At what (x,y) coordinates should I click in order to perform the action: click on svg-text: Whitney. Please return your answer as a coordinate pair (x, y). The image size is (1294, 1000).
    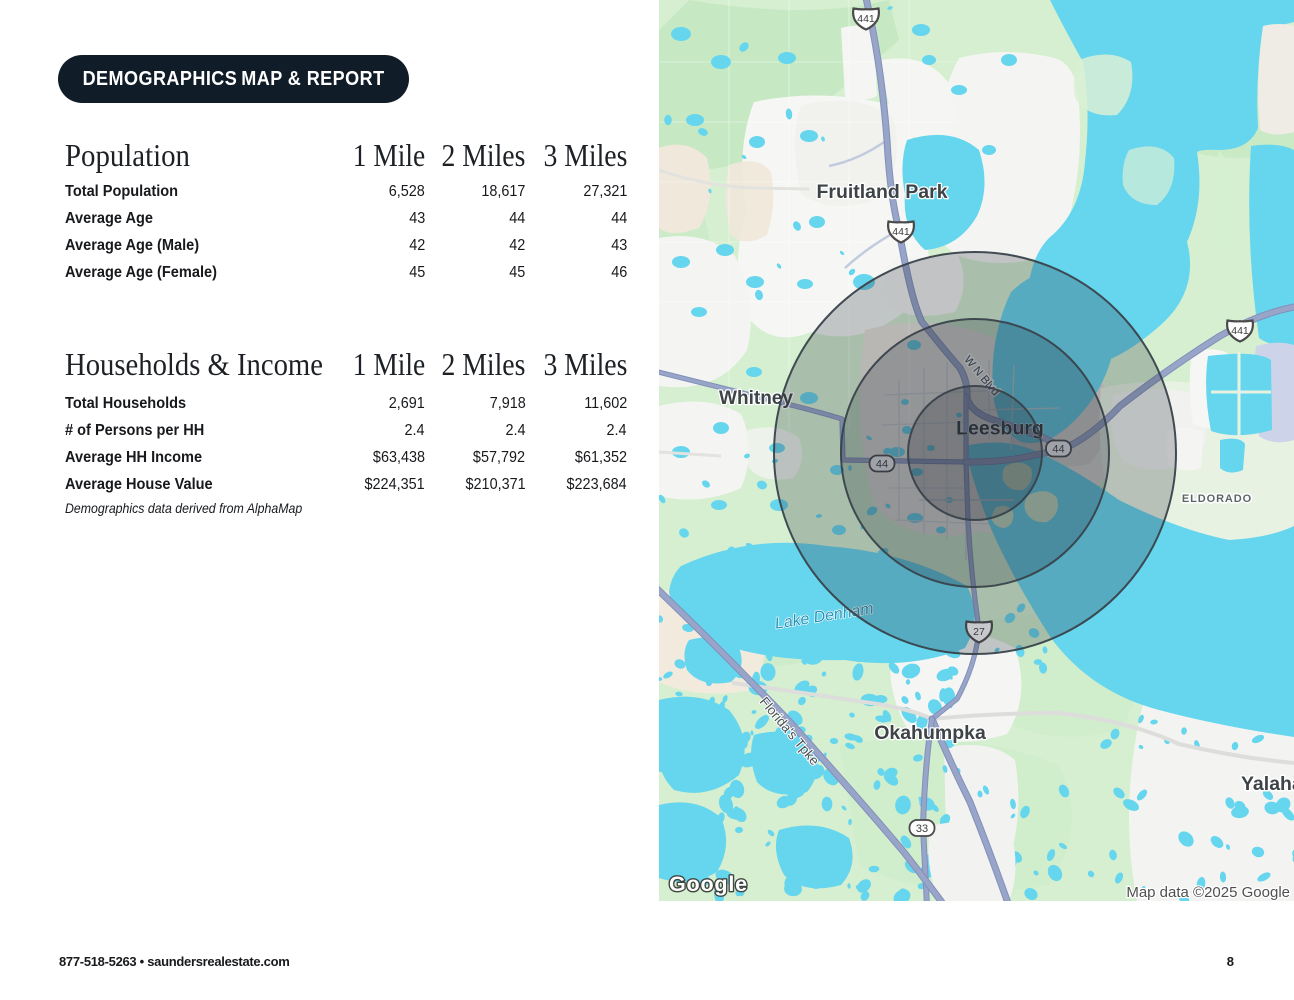
    Looking at the image, I should click on (756, 398).